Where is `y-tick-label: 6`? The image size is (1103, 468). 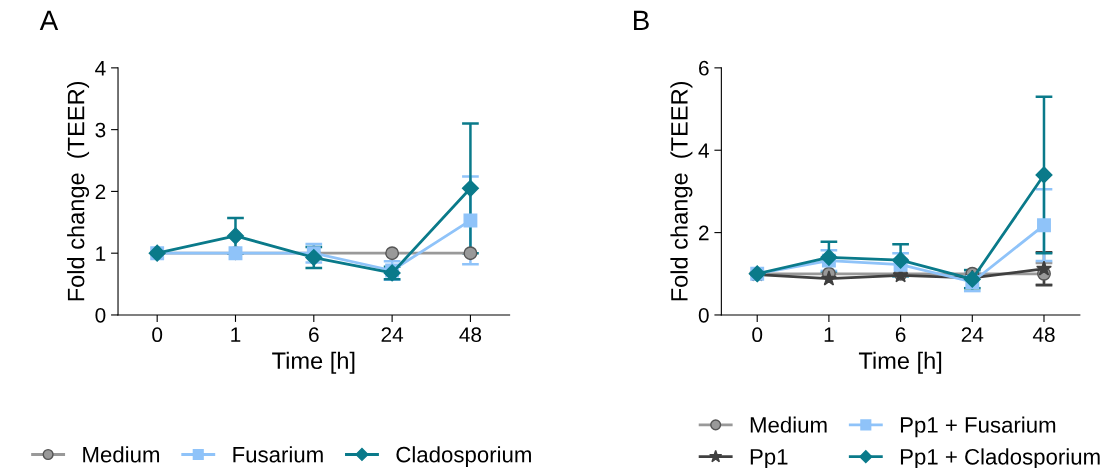 y-tick-label: 6 is located at coordinates (704, 68).